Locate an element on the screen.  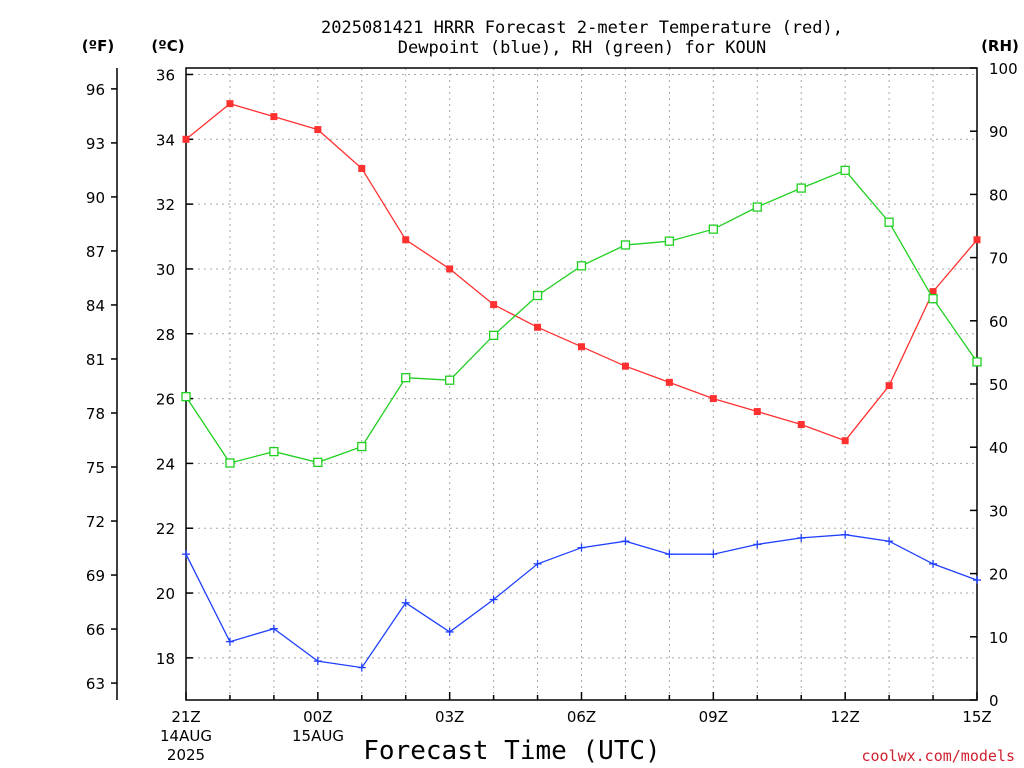
rh-tick-label: 20 is located at coordinates (998, 575).